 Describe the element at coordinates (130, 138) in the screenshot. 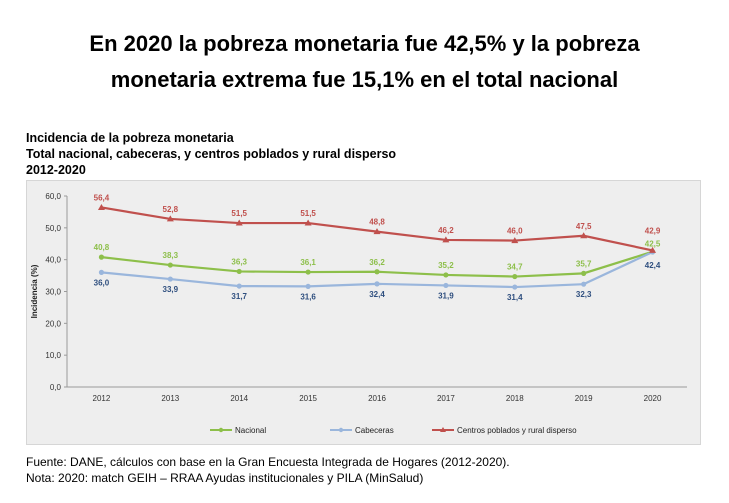

I see `chart-title: Incidencia de la pobreza monetaria` at that location.